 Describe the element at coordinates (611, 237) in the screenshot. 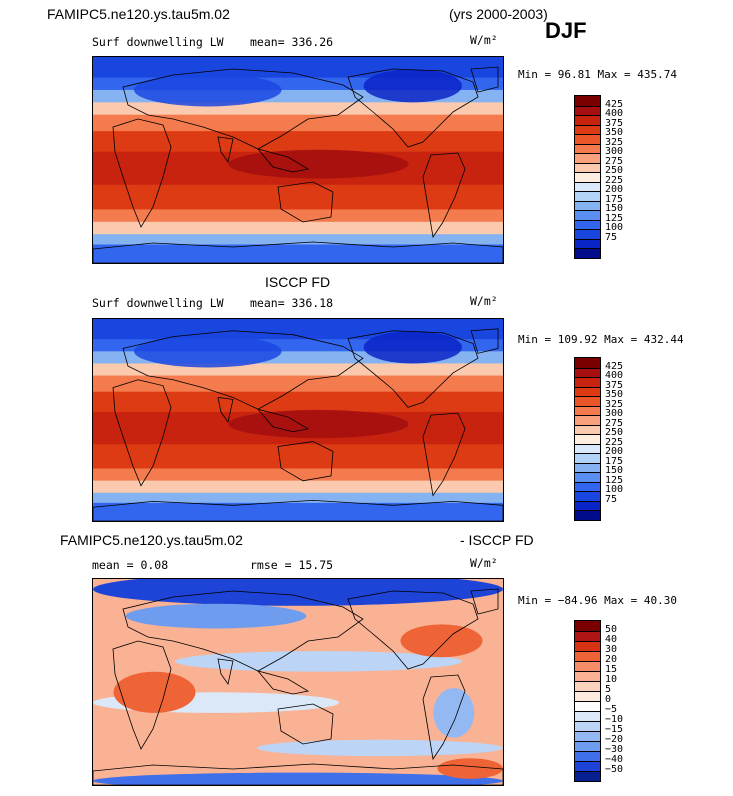

I see `colorbar-tick-label: 75` at that location.